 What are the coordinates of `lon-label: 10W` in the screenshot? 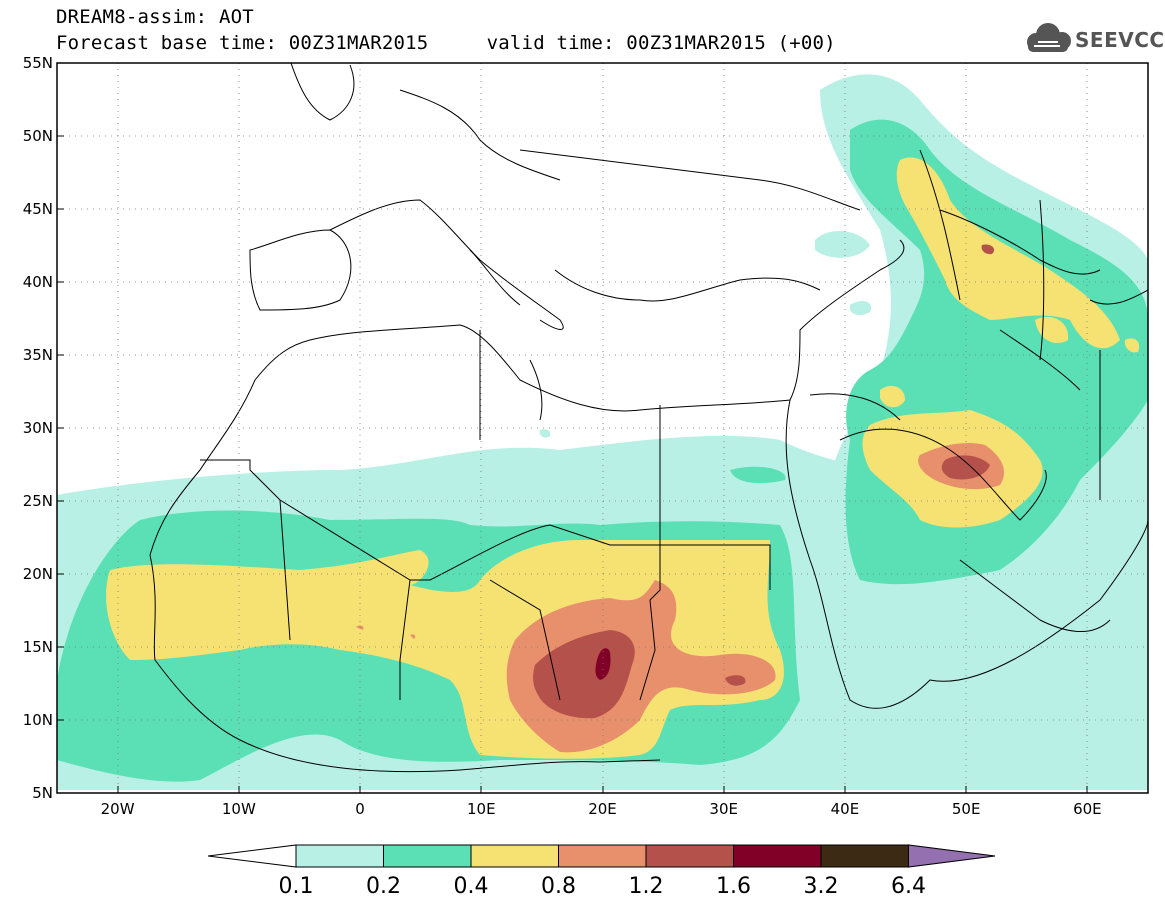 It's located at (239, 809).